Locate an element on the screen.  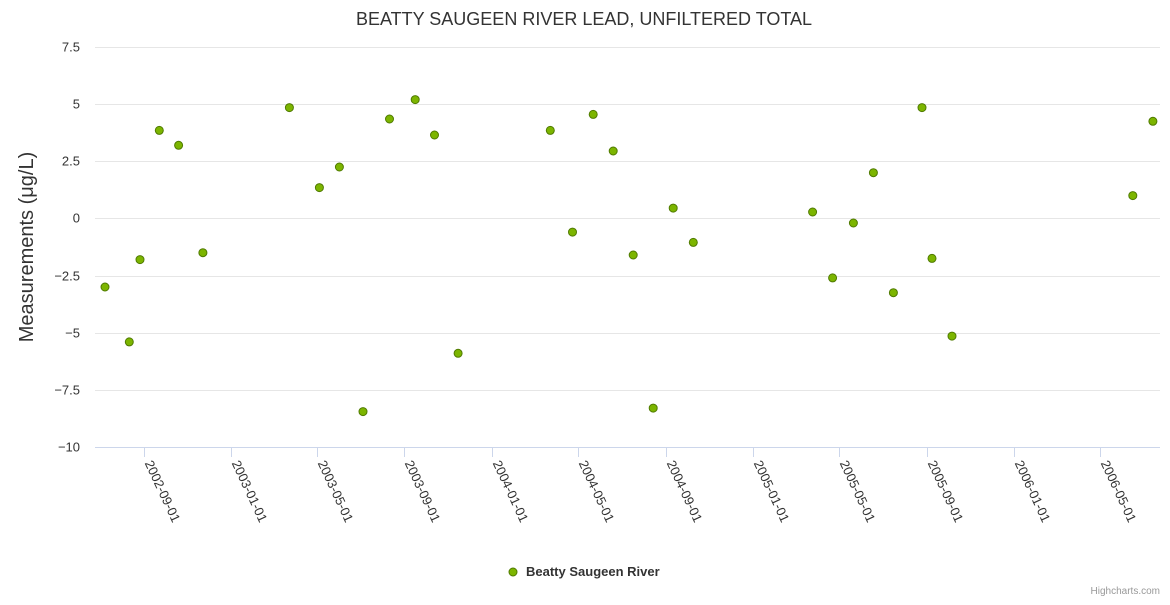
x-tick-label: 2005-05-01 is located at coordinates (858, 491).